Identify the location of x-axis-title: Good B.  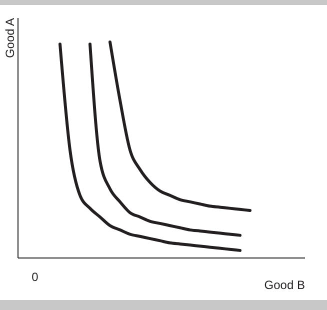
(284, 285).